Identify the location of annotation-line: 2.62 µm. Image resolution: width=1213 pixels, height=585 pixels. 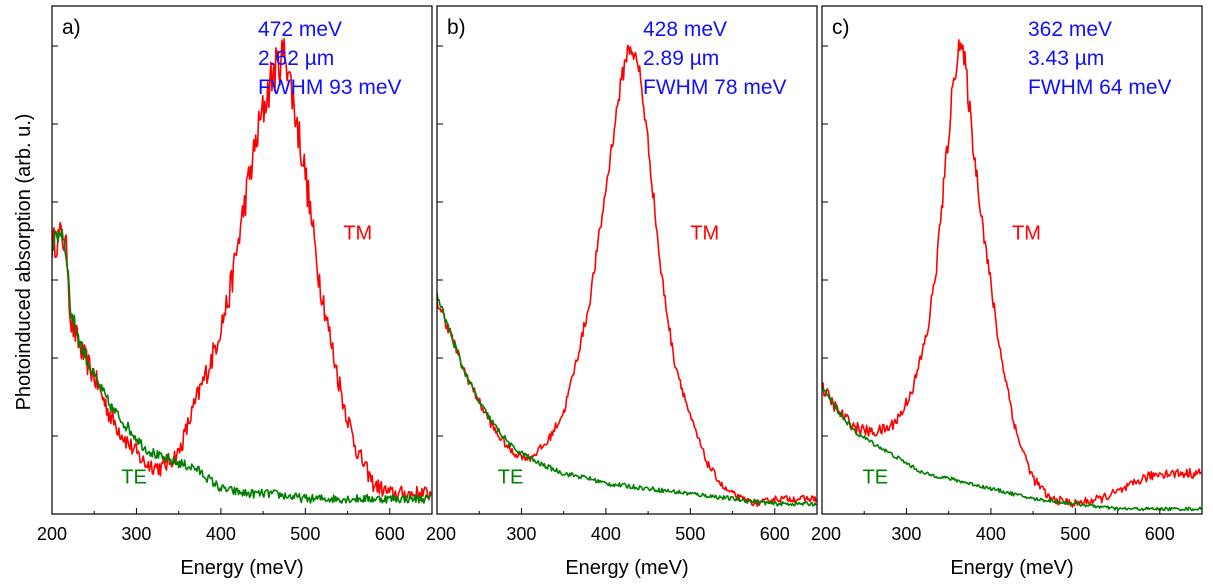
(296, 58).